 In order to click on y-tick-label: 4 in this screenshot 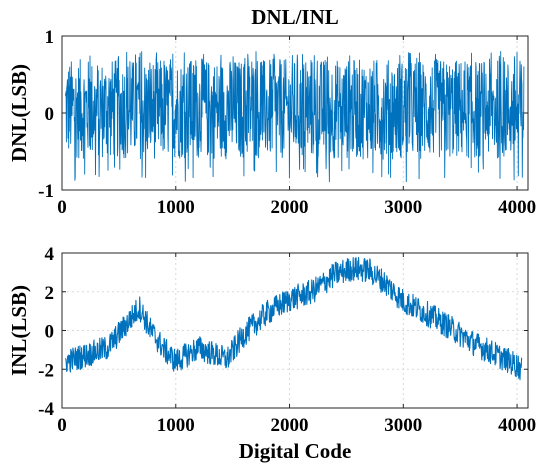, I will do `click(50, 254)`.